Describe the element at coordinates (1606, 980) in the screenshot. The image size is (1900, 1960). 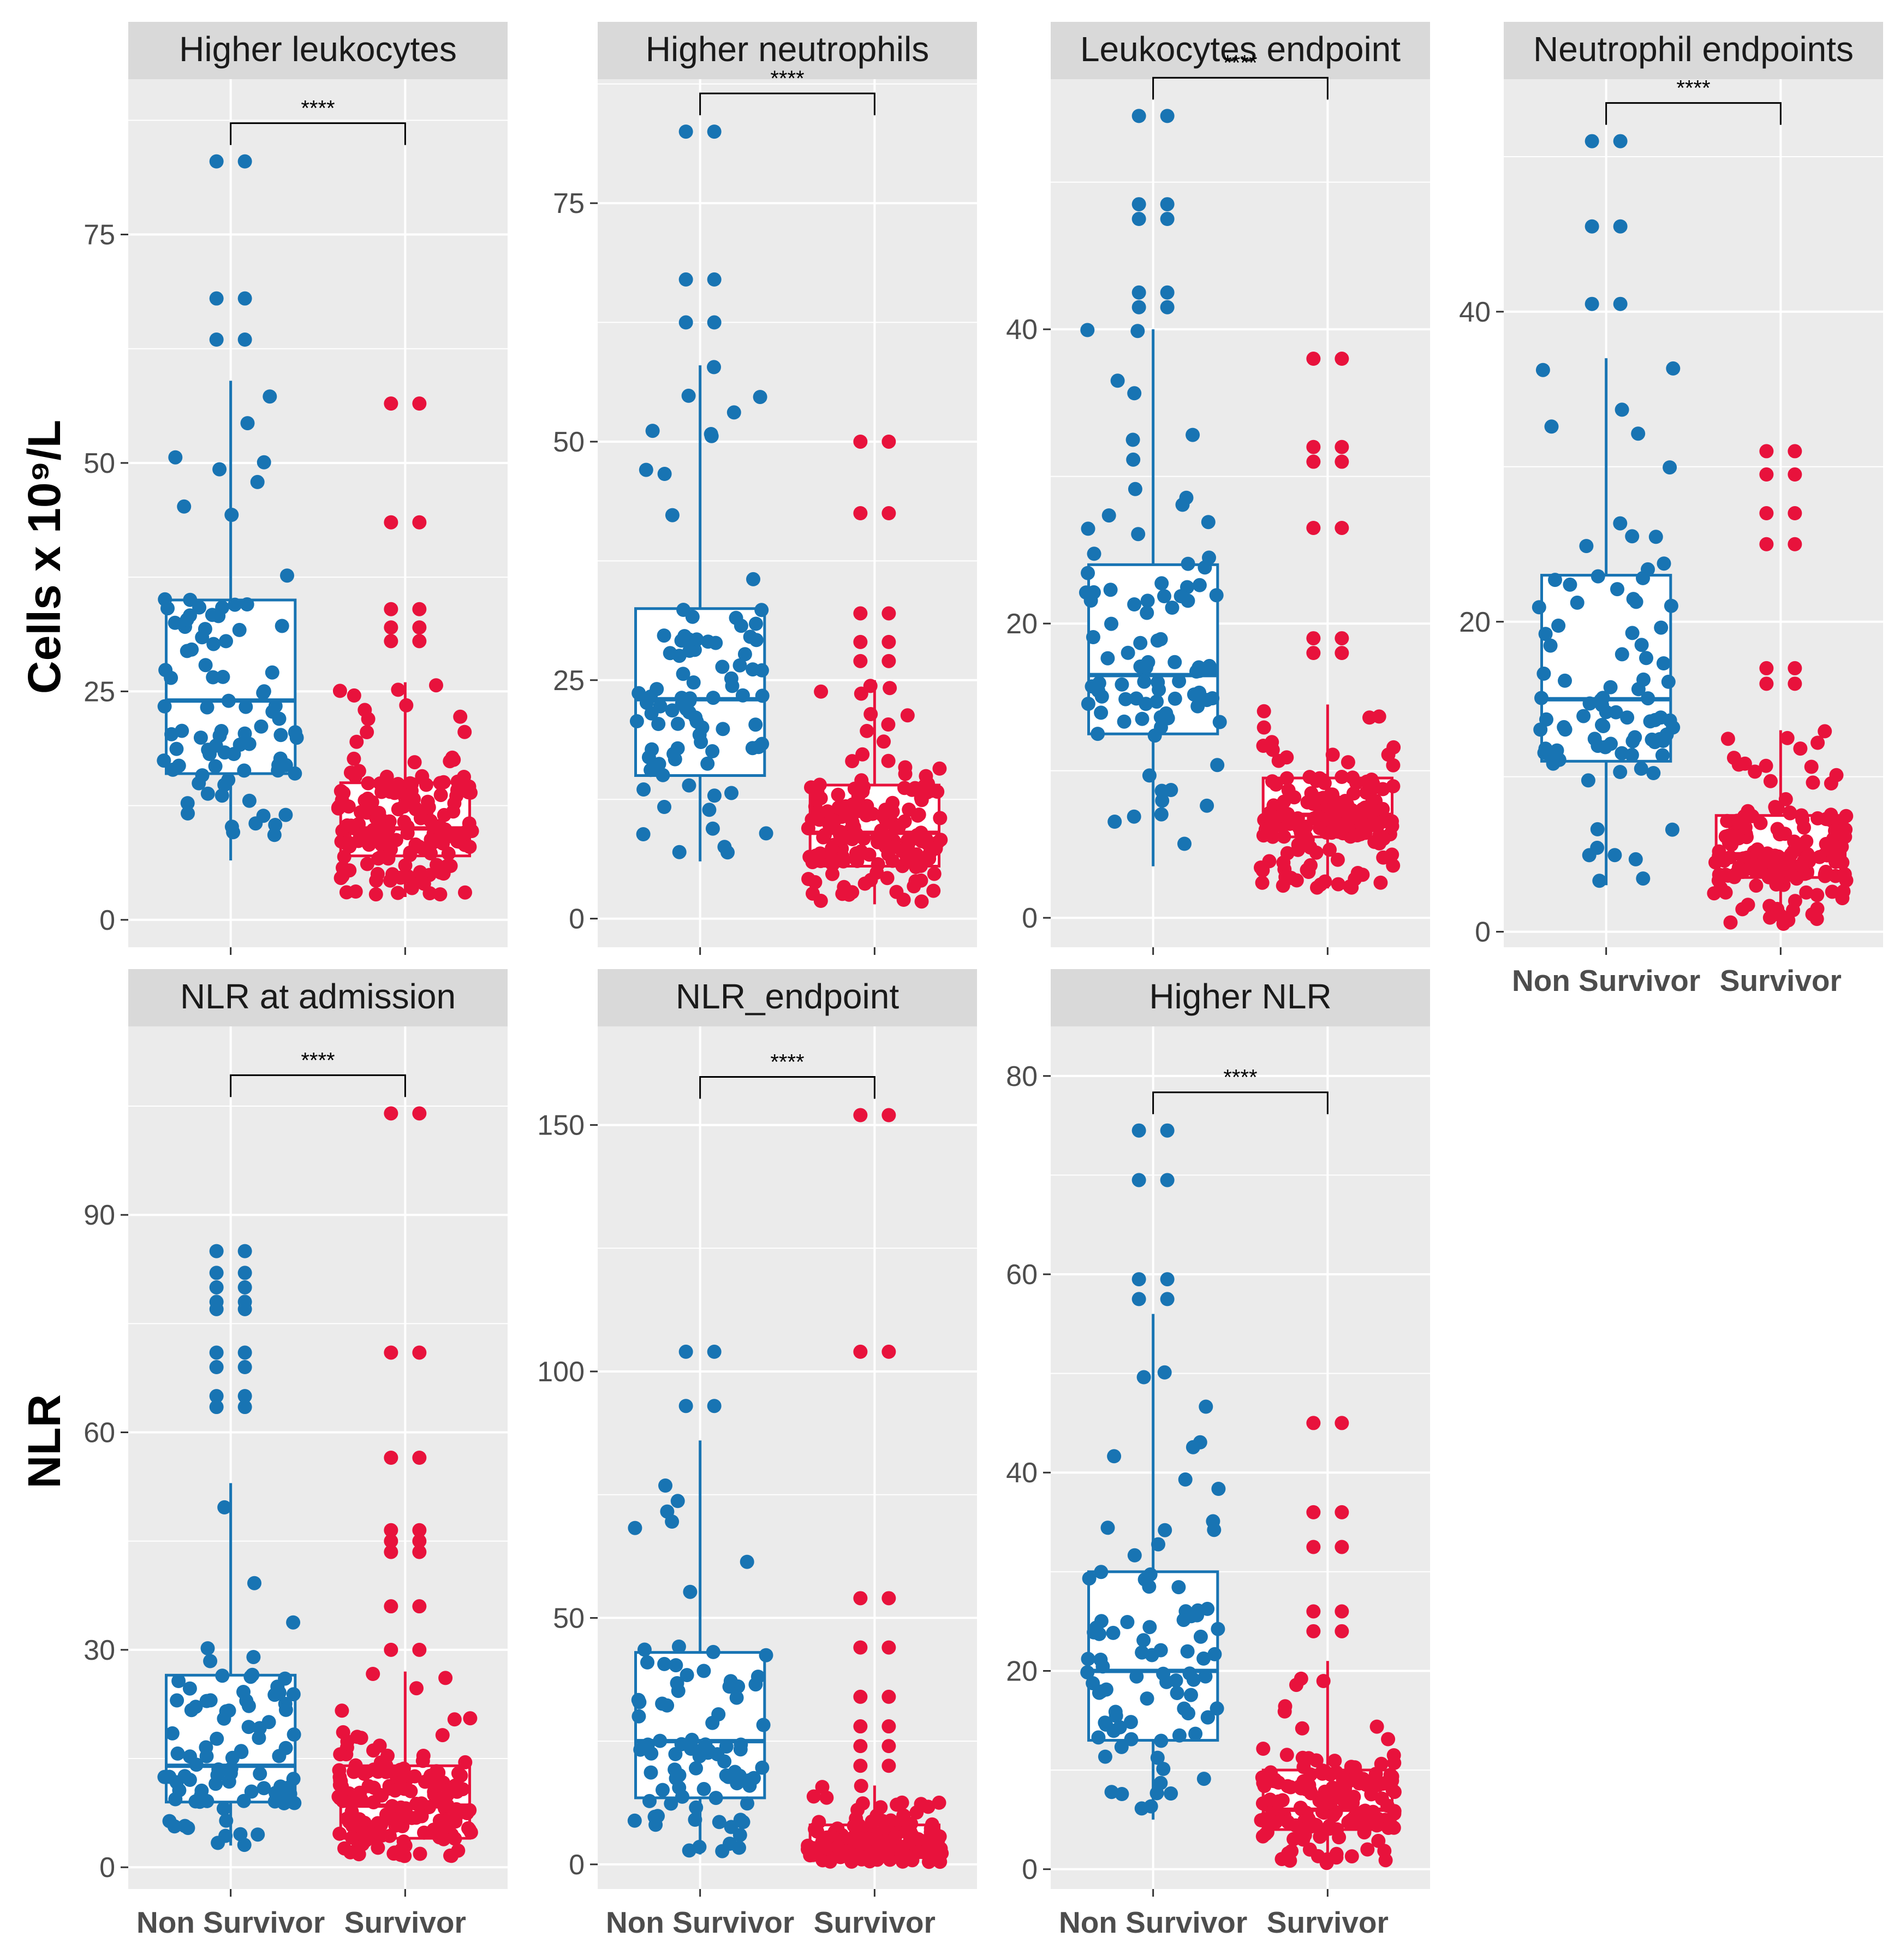
I see `x-category-label: Non Survivor` at that location.